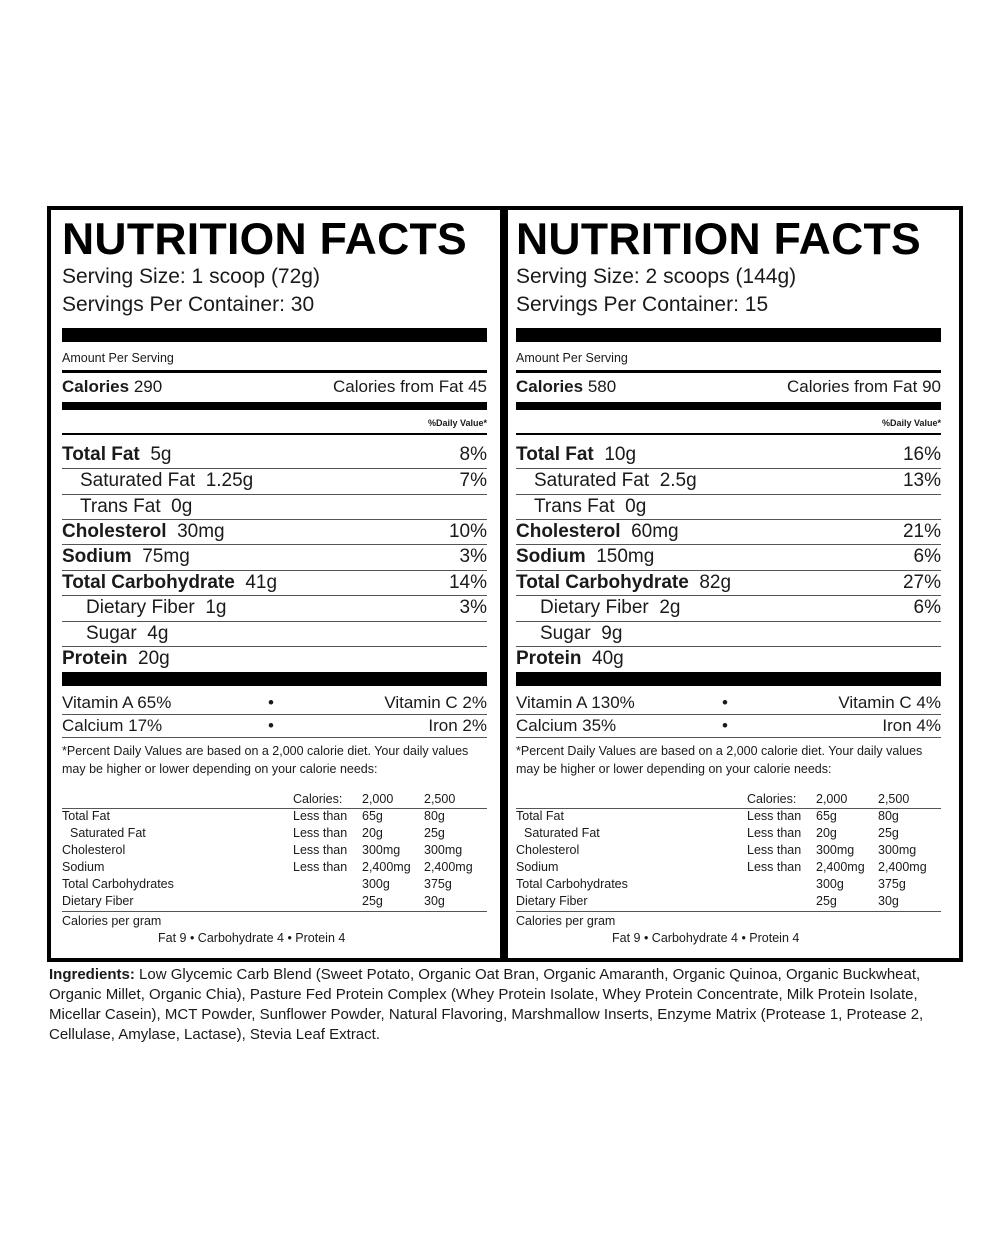 The width and height of the screenshot is (1000, 1250). Describe the element at coordinates (274, 454) in the screenshot. I see `nutrient-row-total-fat: Total Fat 5g 8%` at that location.